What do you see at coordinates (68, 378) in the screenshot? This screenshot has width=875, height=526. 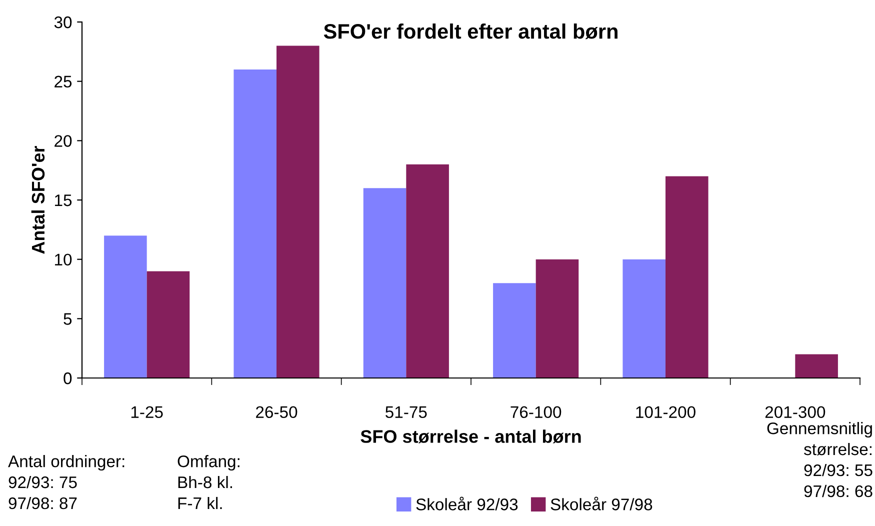 I see `y-tick-label: 0` at bounding box center [68, 378].